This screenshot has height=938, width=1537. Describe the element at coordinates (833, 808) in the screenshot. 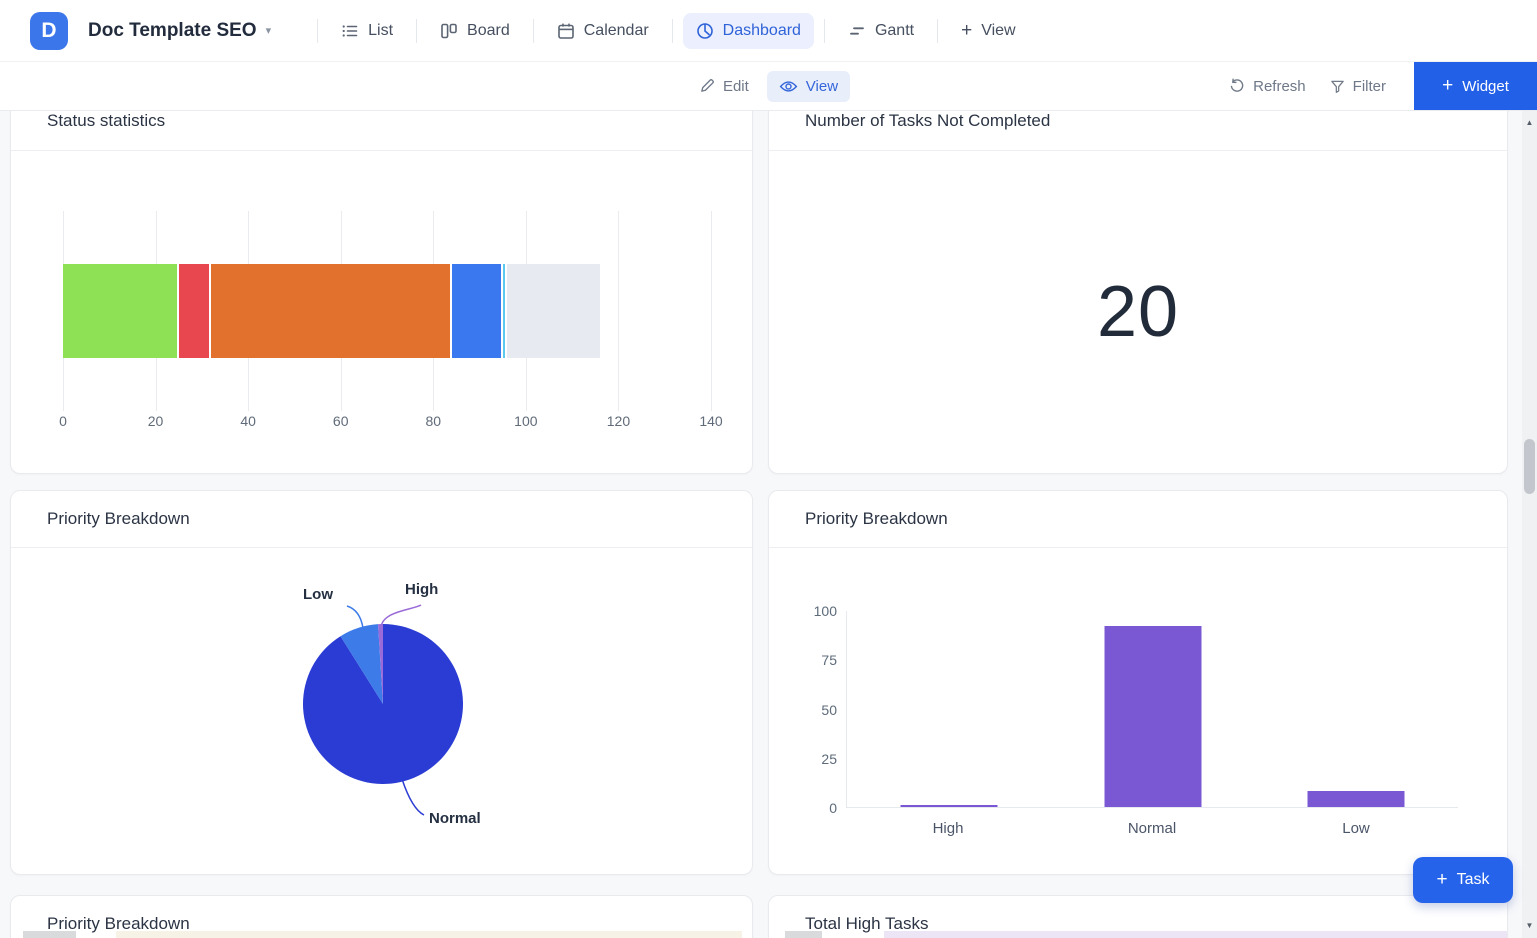

I see `y-tick-label: 0` at that location.